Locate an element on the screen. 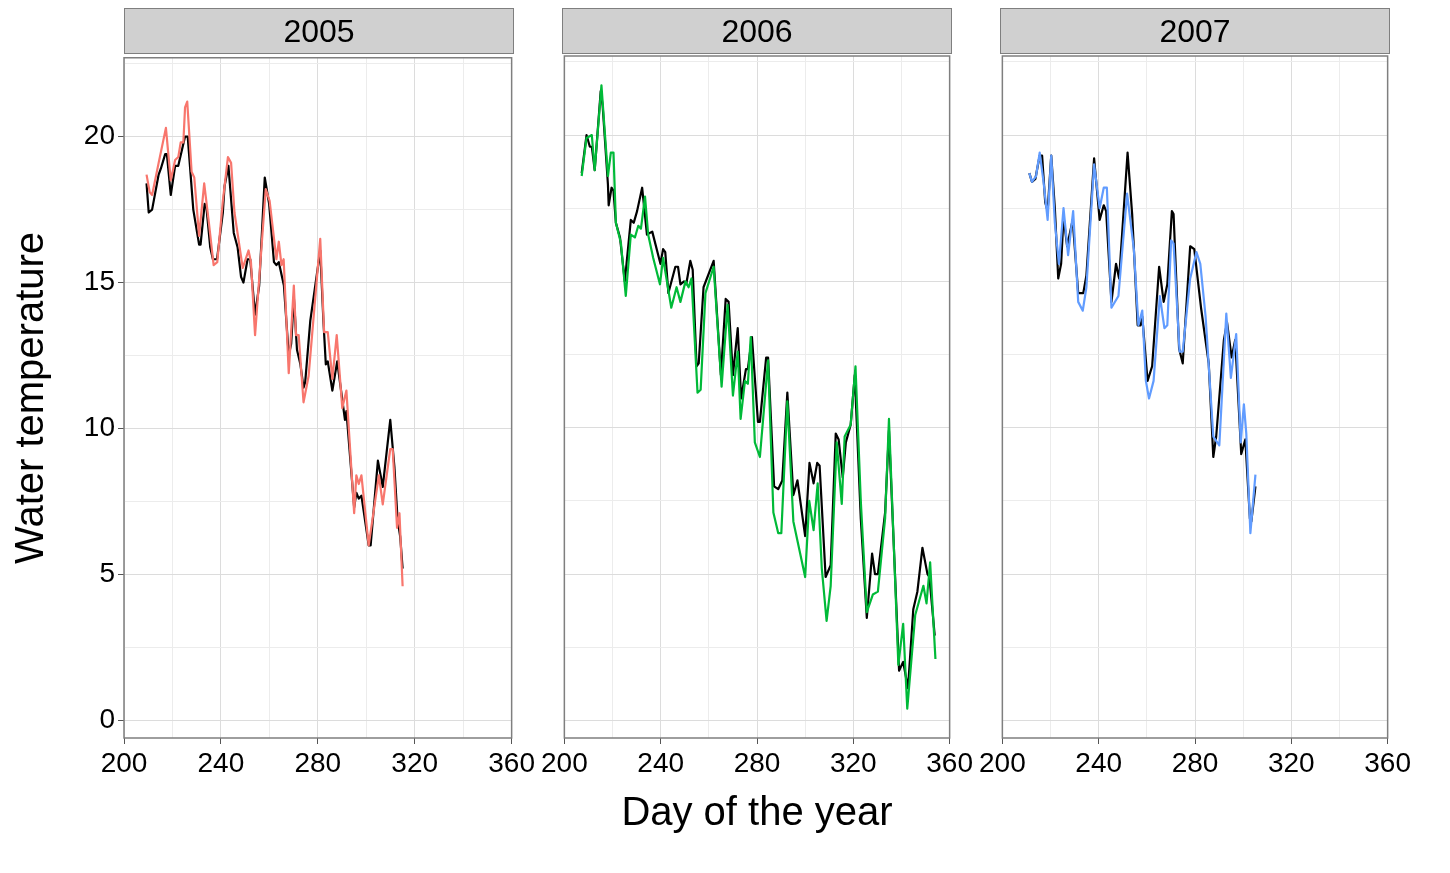 The height and width of the screenshot is (873, 1450). x-axis-title: Day of the year is located at coordinates (757, 811).